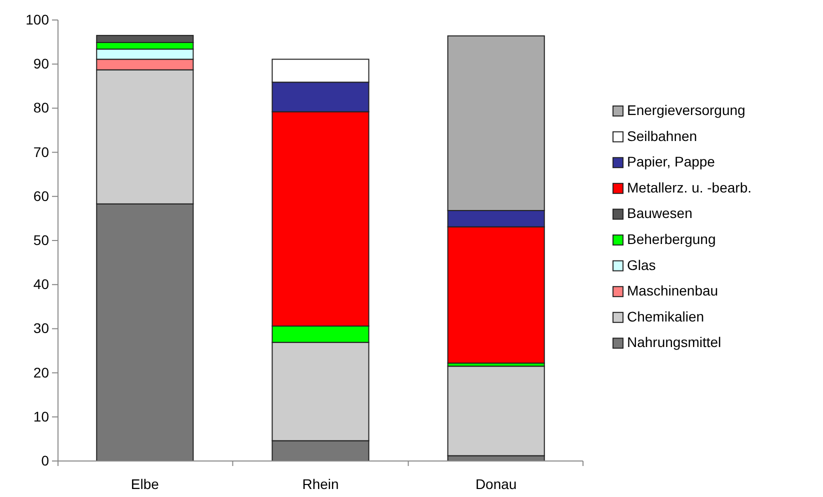 Image resolution: width=823 pixels, height=497 pixels. I want to click on y-tick-label: 10, so click(41, 416).